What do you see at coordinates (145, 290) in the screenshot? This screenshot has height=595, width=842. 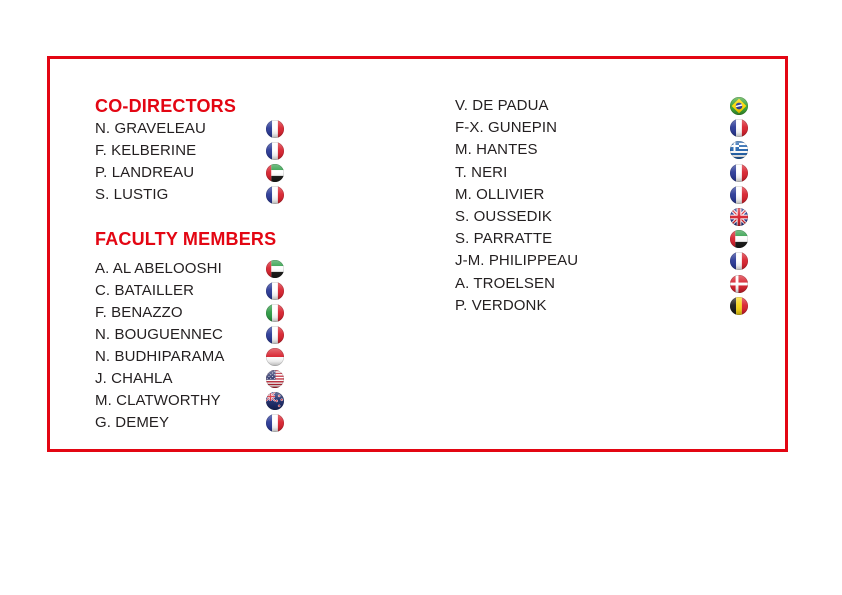 I see `member-name: C. BATAILLER` at bounding box center [145, 290].